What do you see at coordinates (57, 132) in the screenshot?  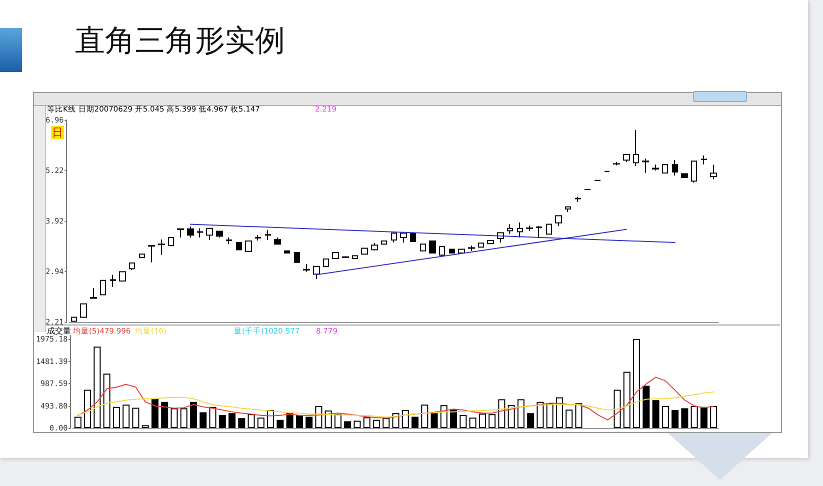 I see `text: 日` at bounding box center [57, 132].